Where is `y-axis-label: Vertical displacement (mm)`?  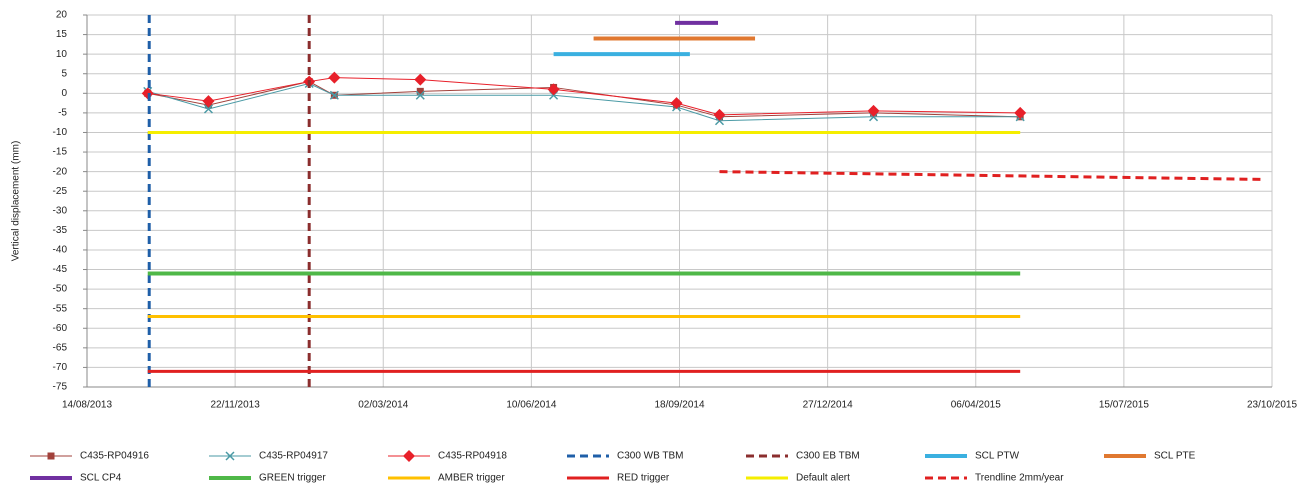
y-axis-label: Vertical displacement (mm) is located at coordinates (16, 201).